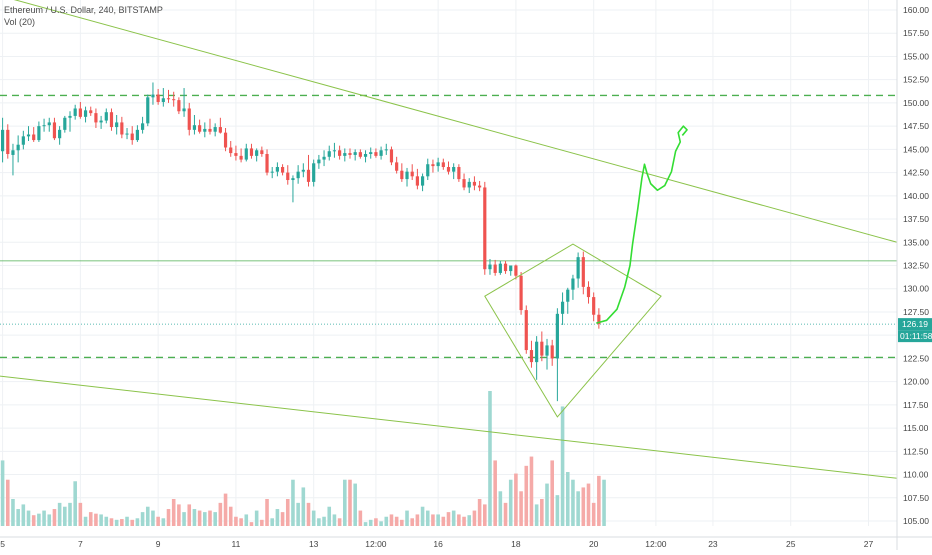 This screenshot has height=555, width=932. I want to click on last-price-value: 126.19, so click(915, 324).